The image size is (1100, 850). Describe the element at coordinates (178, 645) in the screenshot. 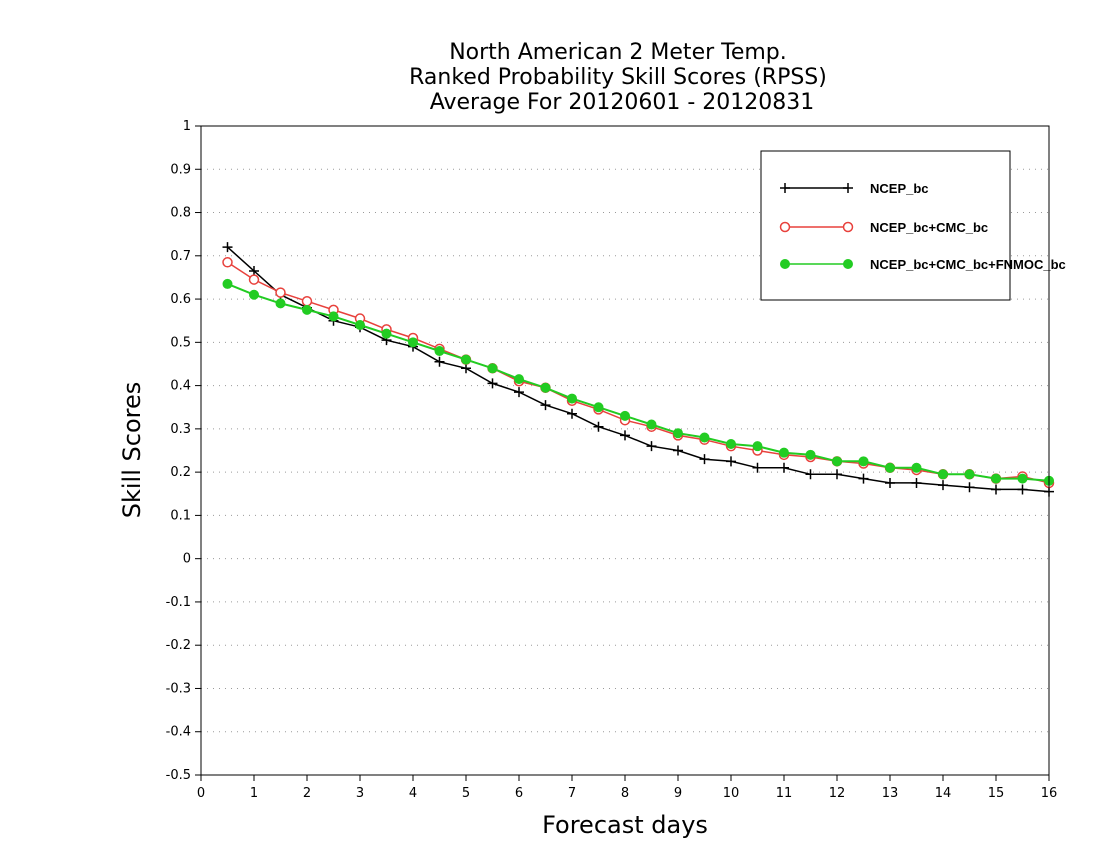

I see `y-tick-label: -0.2` at that location.